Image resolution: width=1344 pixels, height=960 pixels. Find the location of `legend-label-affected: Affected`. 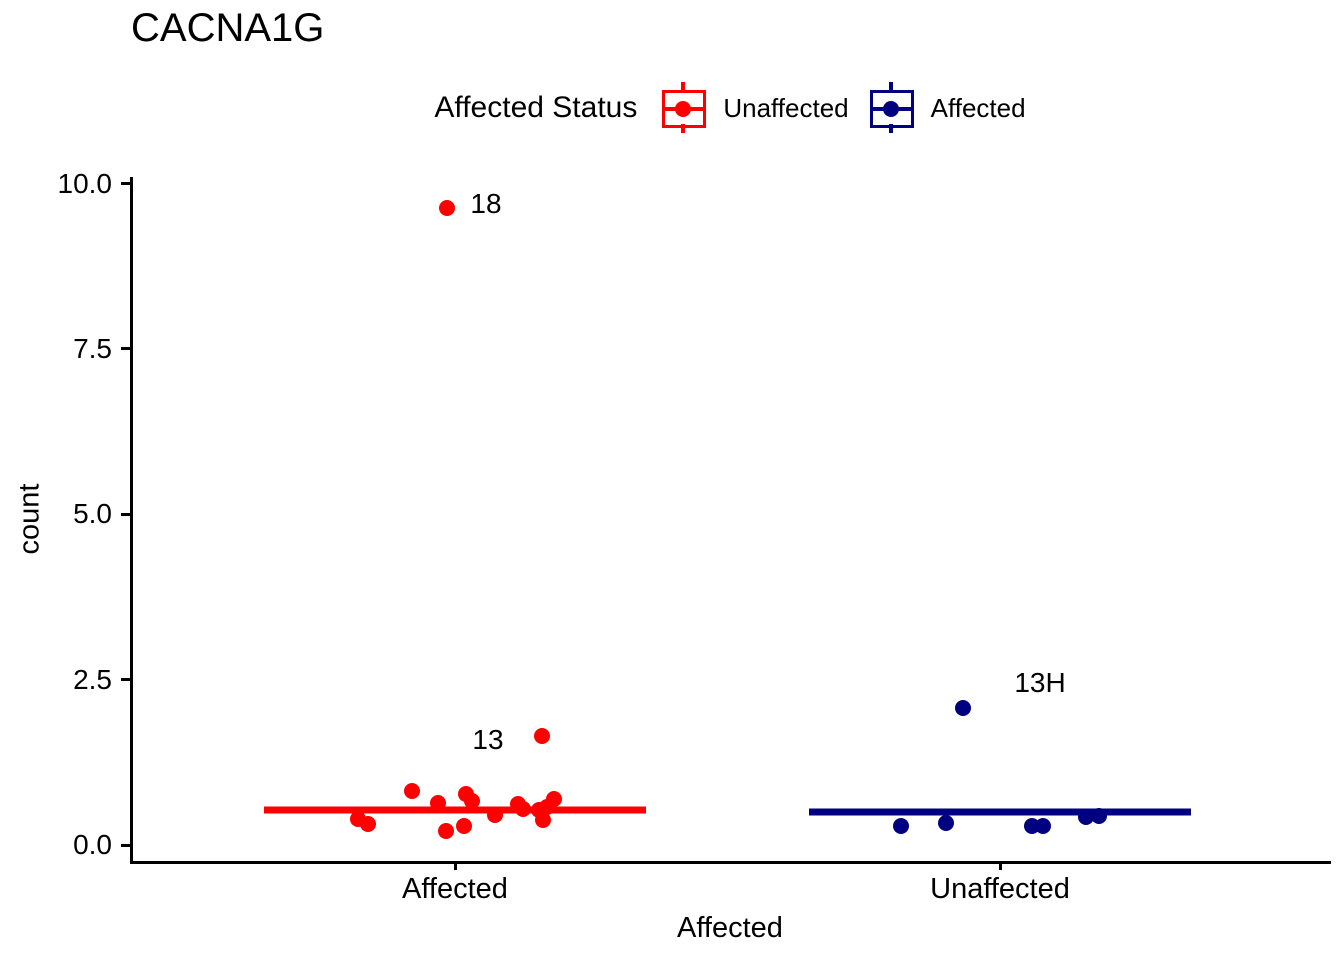

legend-label-affected: Affected is located at coordinates (978, 107).